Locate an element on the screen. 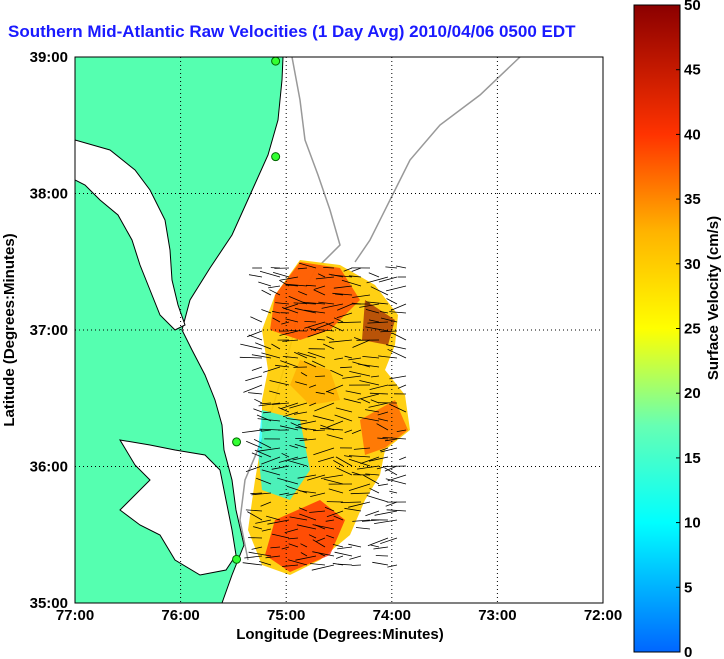  colorbar-ticks: 0 5 10 15 20 25 30 35 40 45 50 is located at coordinates (688, 329).